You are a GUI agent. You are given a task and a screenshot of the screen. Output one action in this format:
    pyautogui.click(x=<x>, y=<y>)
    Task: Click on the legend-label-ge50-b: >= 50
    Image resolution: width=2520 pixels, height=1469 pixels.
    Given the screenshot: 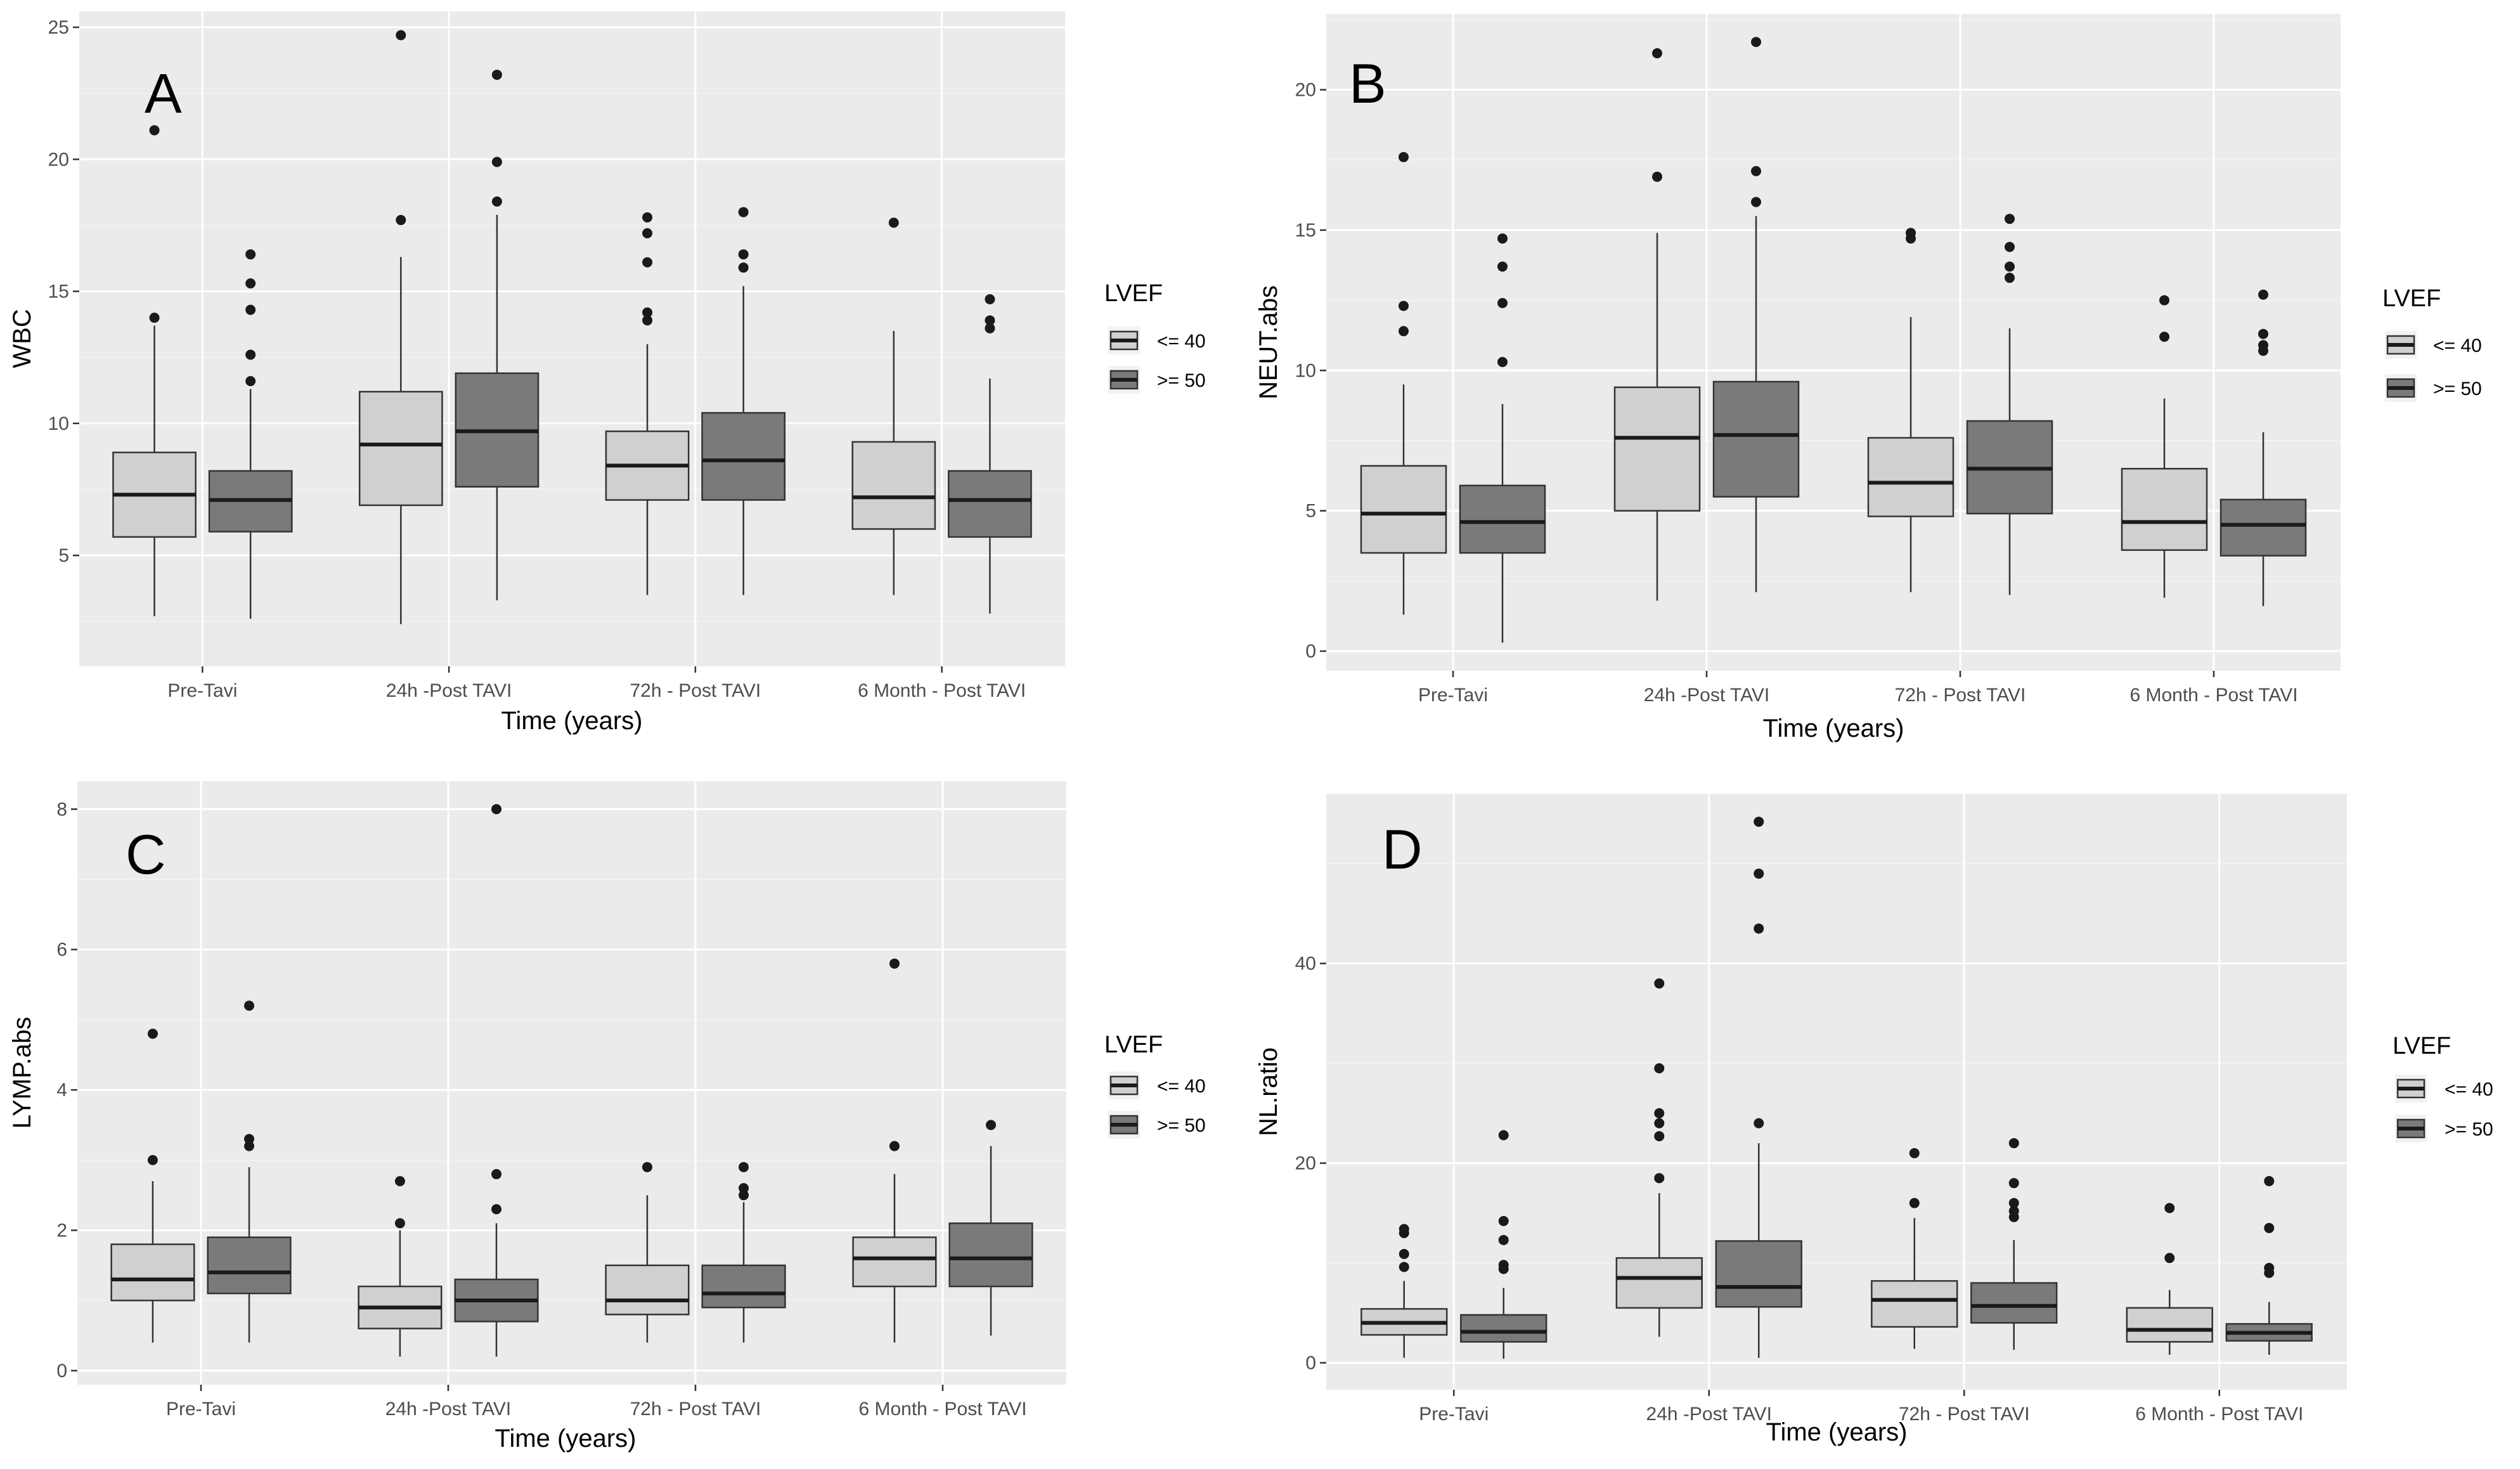 What is the action you would take?
    pyautogui.click(x=2457, y=389)
    